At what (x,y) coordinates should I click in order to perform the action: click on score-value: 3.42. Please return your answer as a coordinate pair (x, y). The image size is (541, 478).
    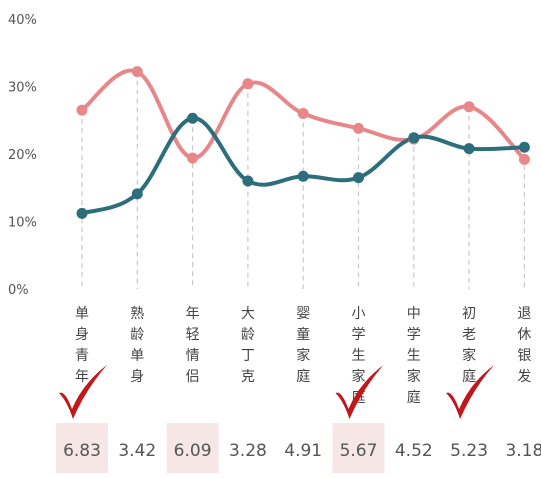
    Looking at the image, I should click on (137, 451).